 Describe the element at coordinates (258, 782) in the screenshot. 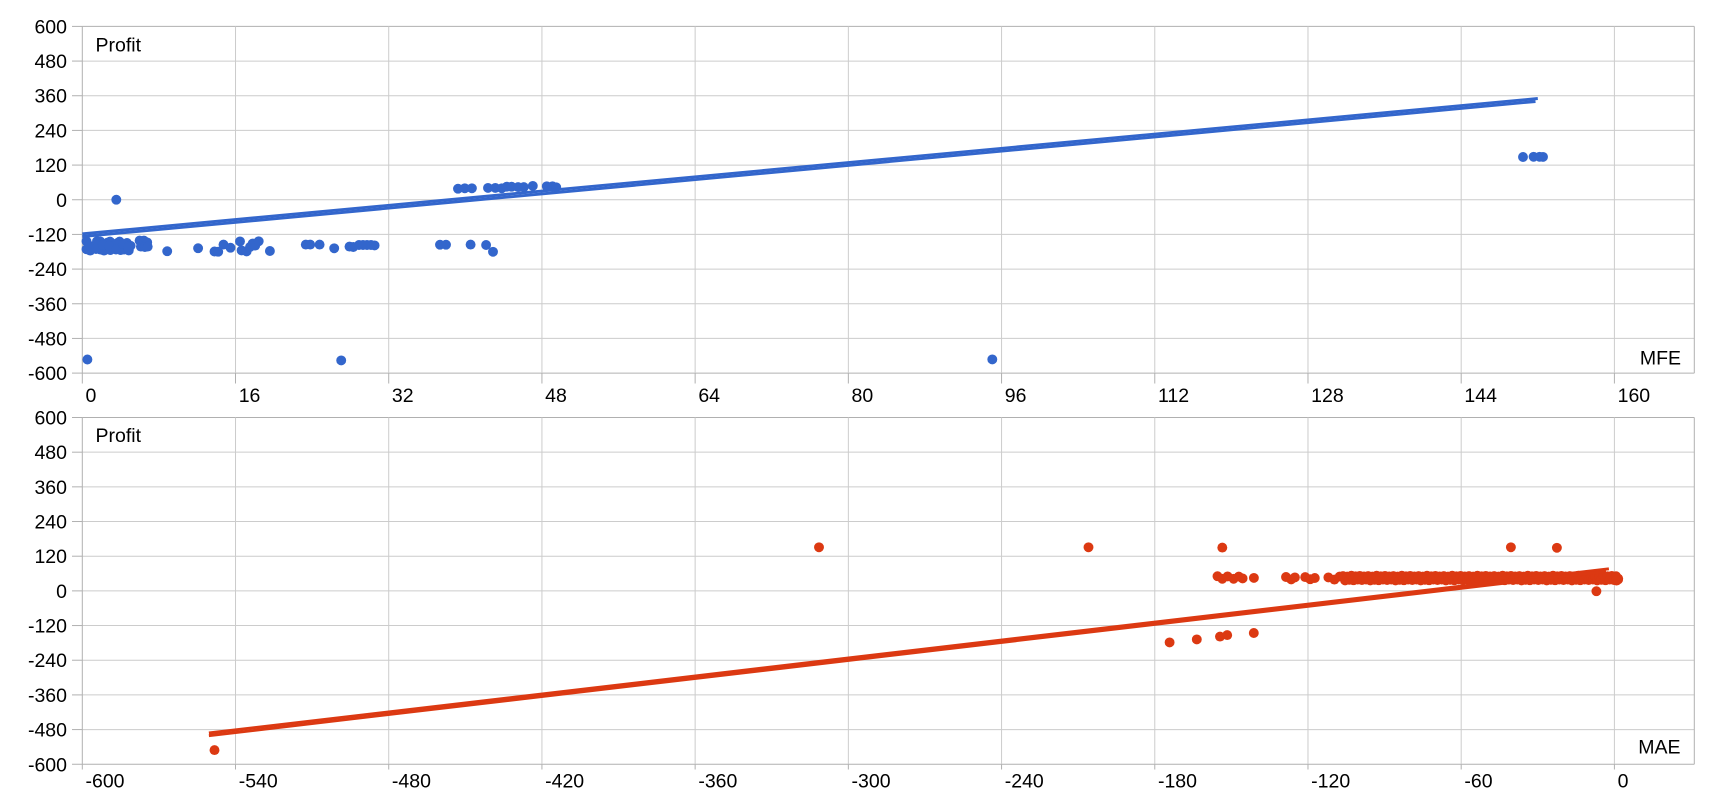

I see `svg-text: -540` at that location.